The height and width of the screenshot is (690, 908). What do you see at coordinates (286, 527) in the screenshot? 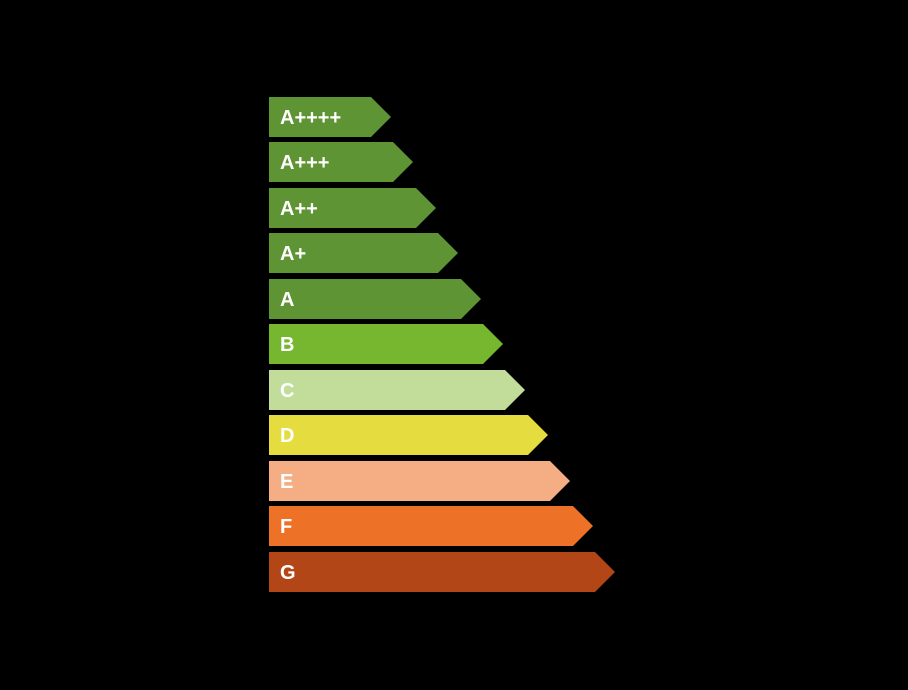
I see `energy-class-label: F` at bounding box center [286, 527].